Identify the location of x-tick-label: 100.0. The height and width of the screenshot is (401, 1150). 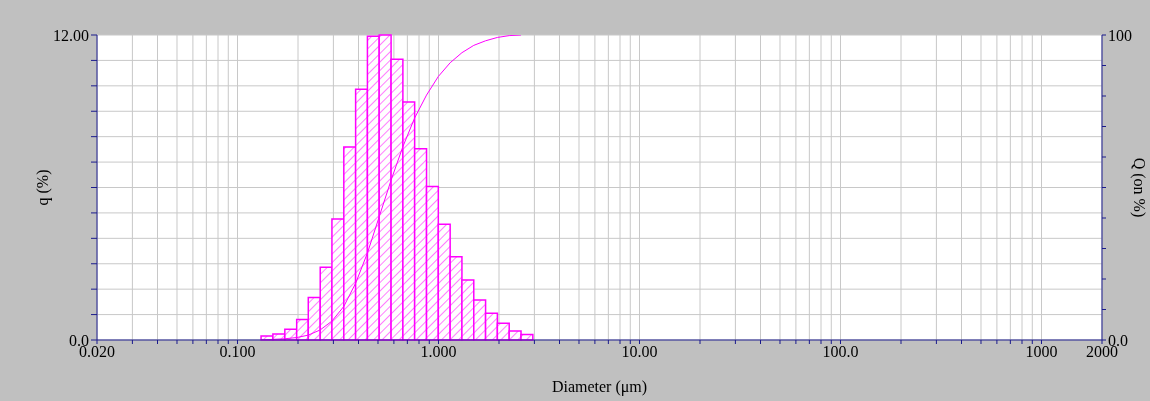
(840, 352).